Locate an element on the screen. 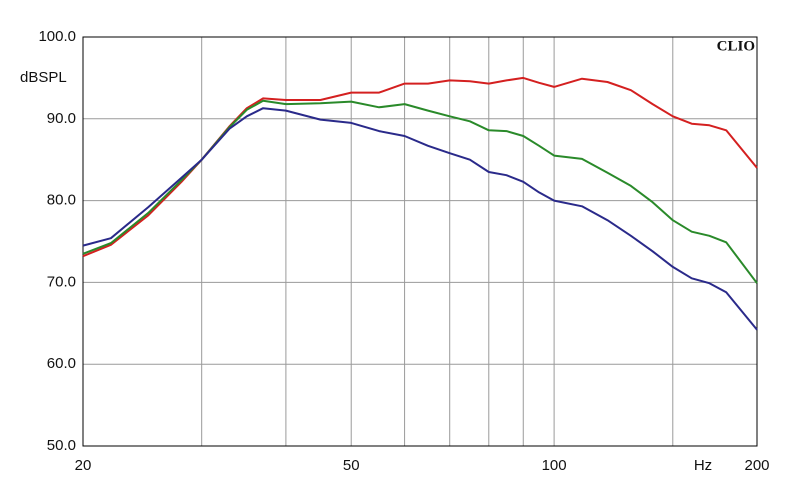 This screenshot has height=504, width=800. y-tick-label: 70.0 is located at coordinates (61, 281).